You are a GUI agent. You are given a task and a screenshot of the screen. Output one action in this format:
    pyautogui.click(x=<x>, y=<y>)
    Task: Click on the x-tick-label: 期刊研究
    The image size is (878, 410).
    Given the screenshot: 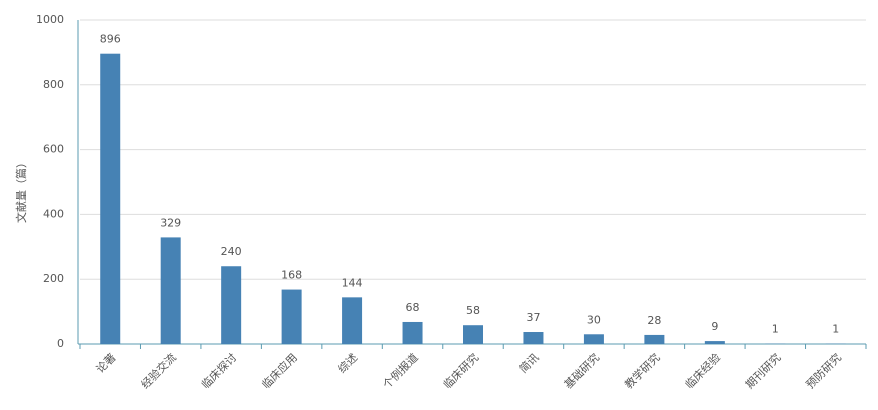 What is the action you would take?
    pyautogui.click(x=763, y=370)
    